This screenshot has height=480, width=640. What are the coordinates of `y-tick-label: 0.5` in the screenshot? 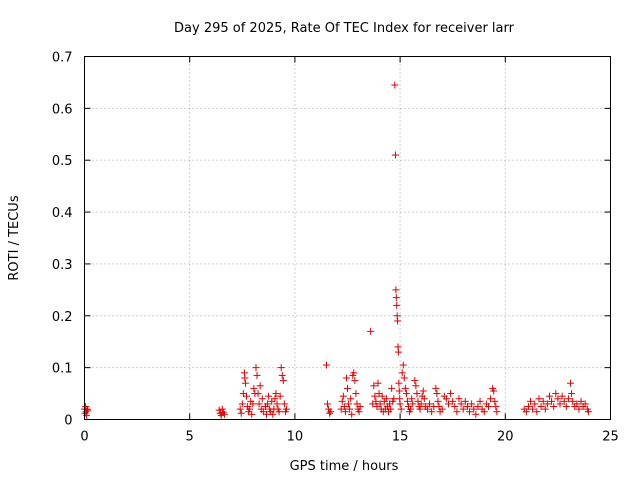 It's located at (62, 161).